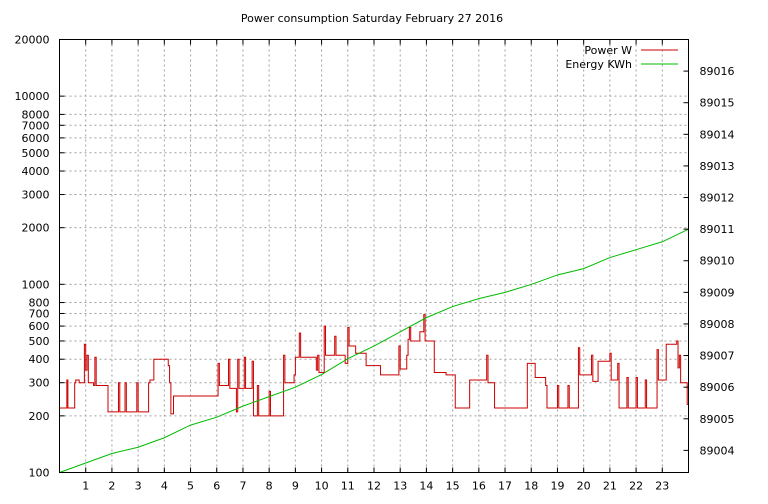 The width and height of the screenshot is (768, 504). What do you see at coordinates (36, 138) in the screenshot?
I see `y-tick-label: 6000` at bounding box center [36, 138].